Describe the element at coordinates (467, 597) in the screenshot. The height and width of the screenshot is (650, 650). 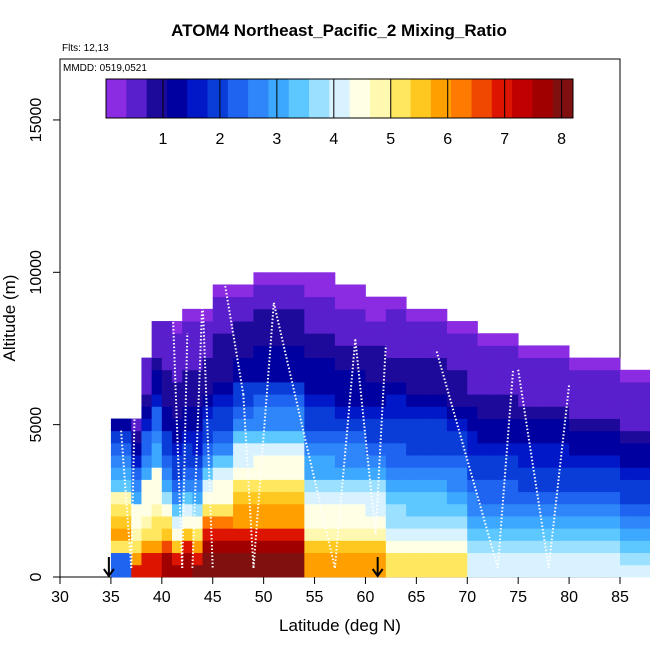
I see `x-tick-label: 70` at that location.